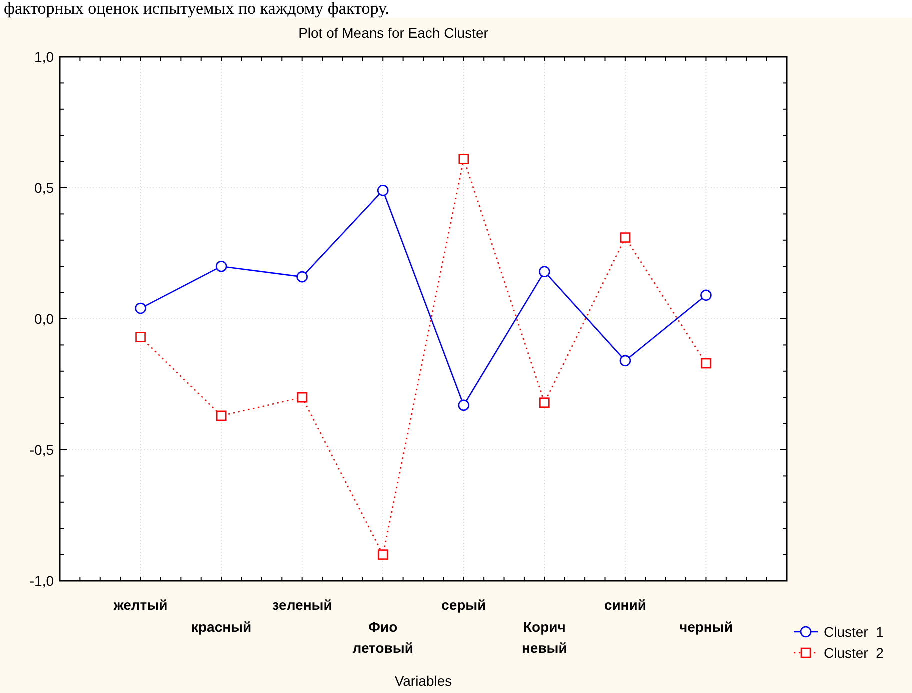  Describe the element at coordinates (221, 627) in the screenshot. I see `x-tick-label: красный` at that location.